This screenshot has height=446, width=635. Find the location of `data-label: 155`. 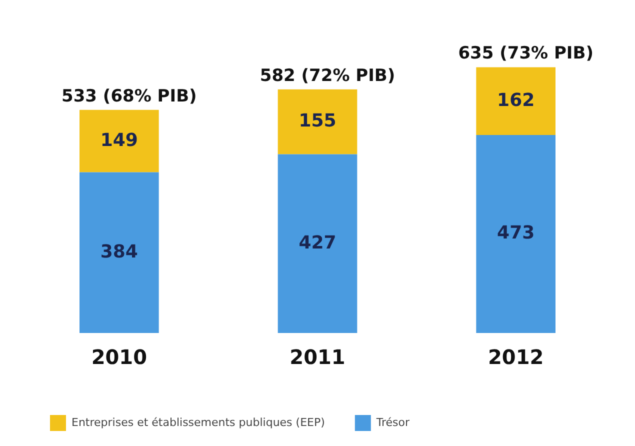

data-label: 155 is located at coordinates (317, 121).